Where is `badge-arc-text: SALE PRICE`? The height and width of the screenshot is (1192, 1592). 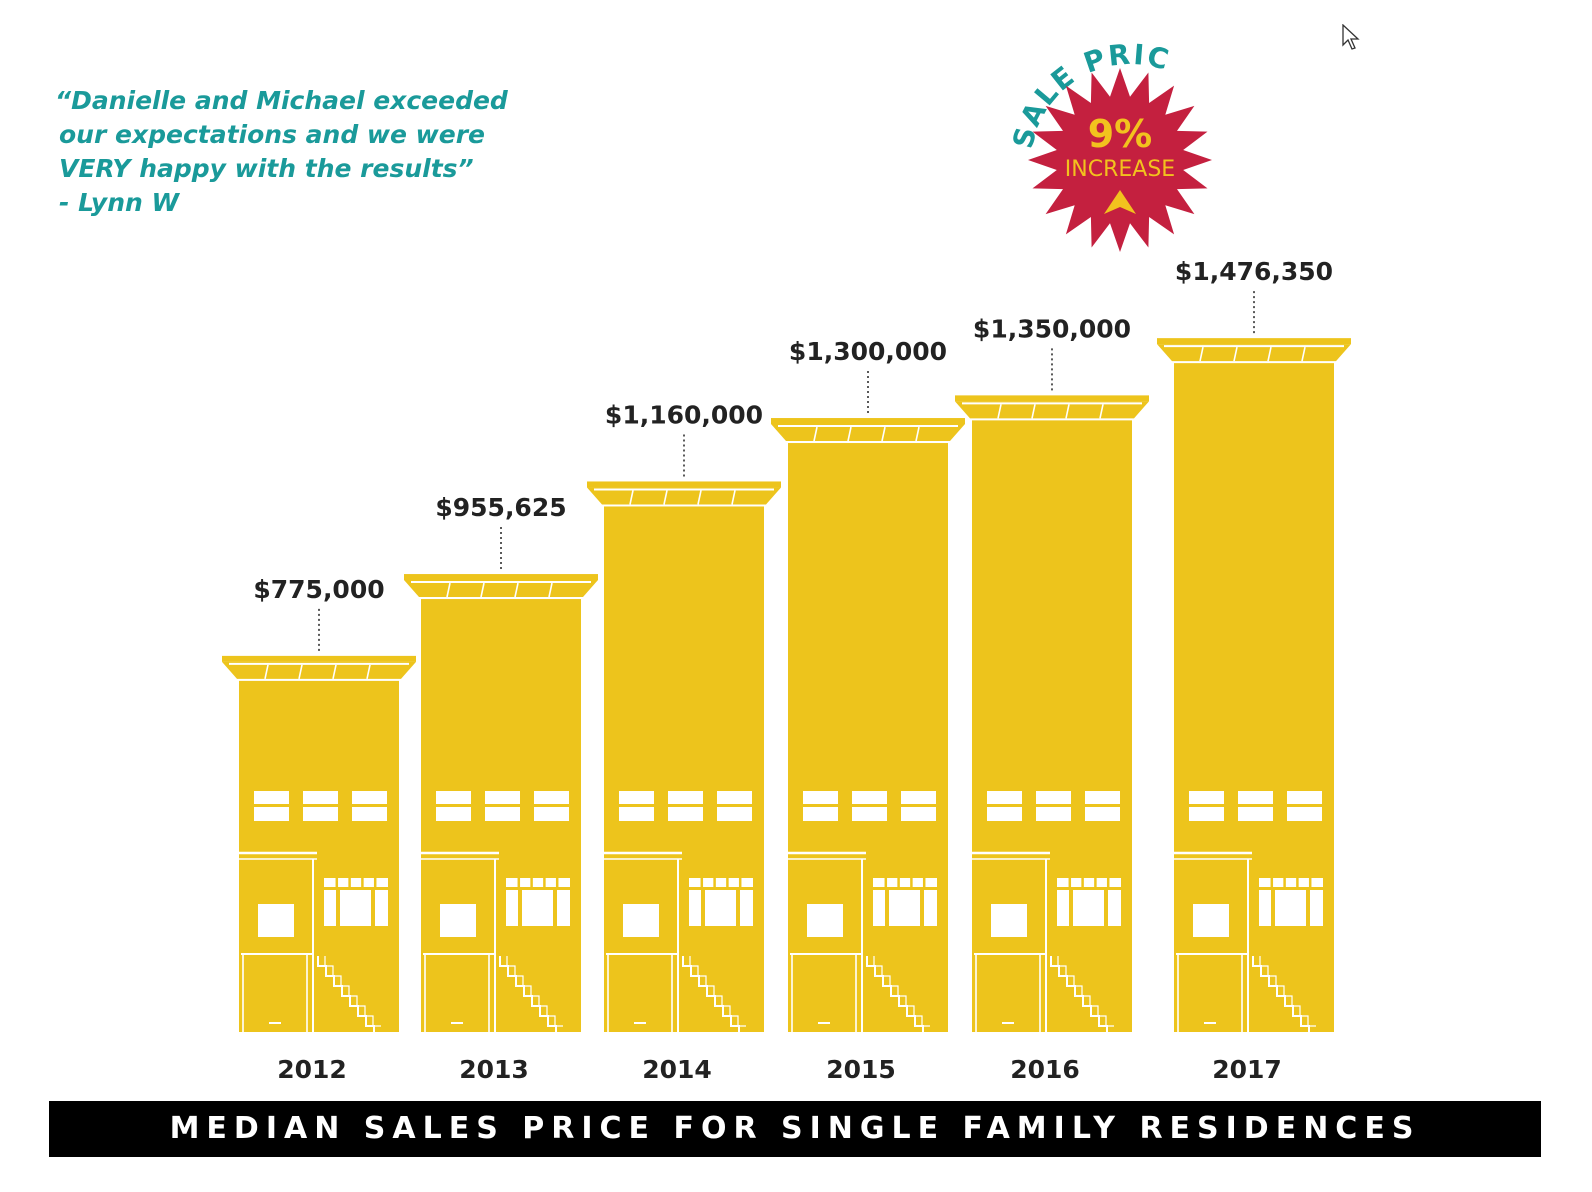 badge-arc-text: SALE PRICE is located at coordinates (587, 76).